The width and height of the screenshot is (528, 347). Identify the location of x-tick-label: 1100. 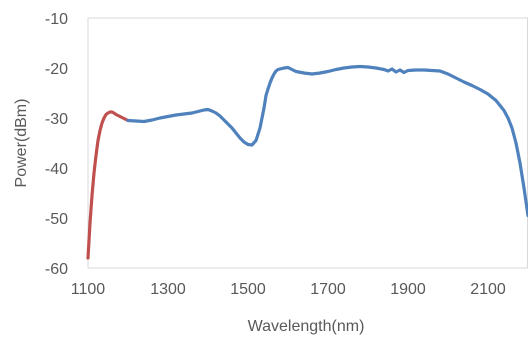
(88, 289).